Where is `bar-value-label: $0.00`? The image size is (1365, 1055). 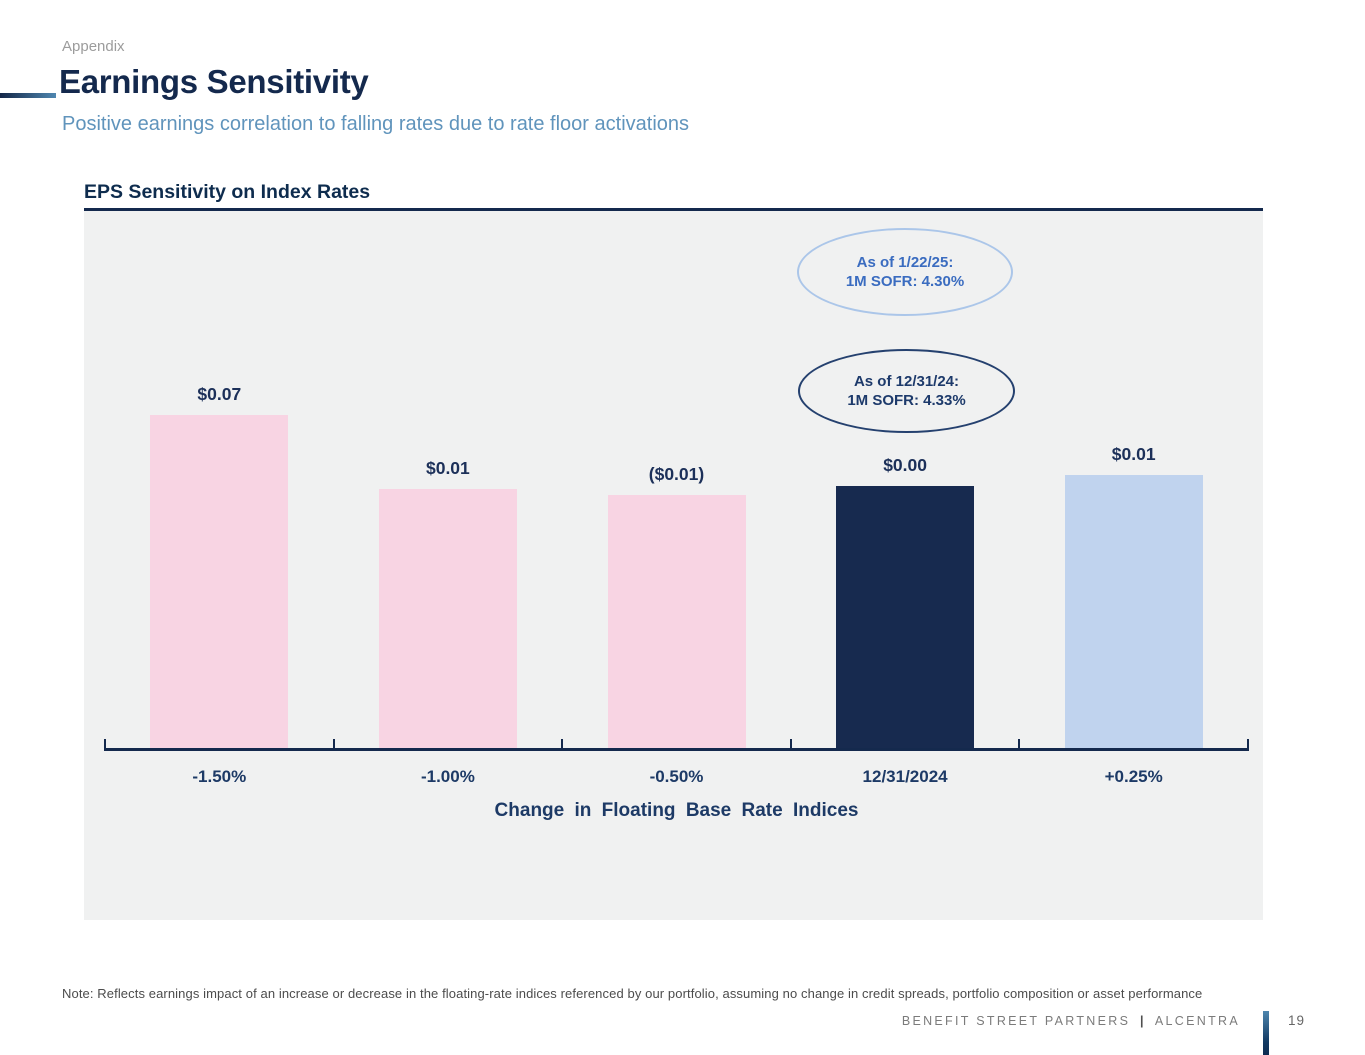 bar-value-label: $0.00 is located at coordinates (905, 465).